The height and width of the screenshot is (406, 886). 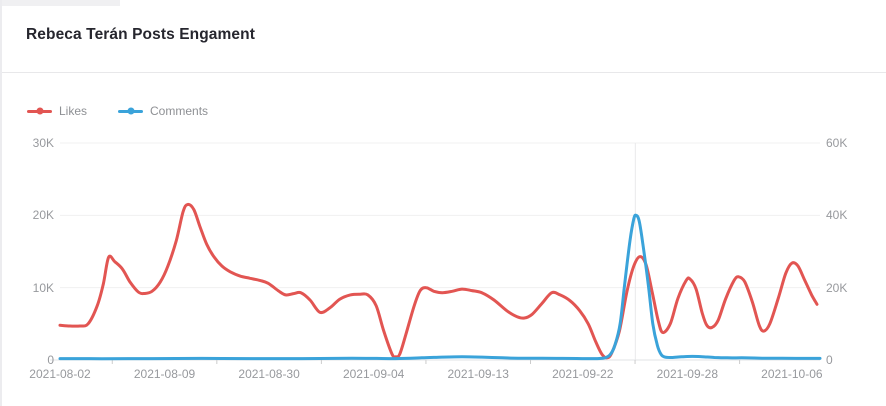 What do you see at coordinates (61, 3) in the screenshot?
I see `top-edge-strip` at bounding box center [61, 3].